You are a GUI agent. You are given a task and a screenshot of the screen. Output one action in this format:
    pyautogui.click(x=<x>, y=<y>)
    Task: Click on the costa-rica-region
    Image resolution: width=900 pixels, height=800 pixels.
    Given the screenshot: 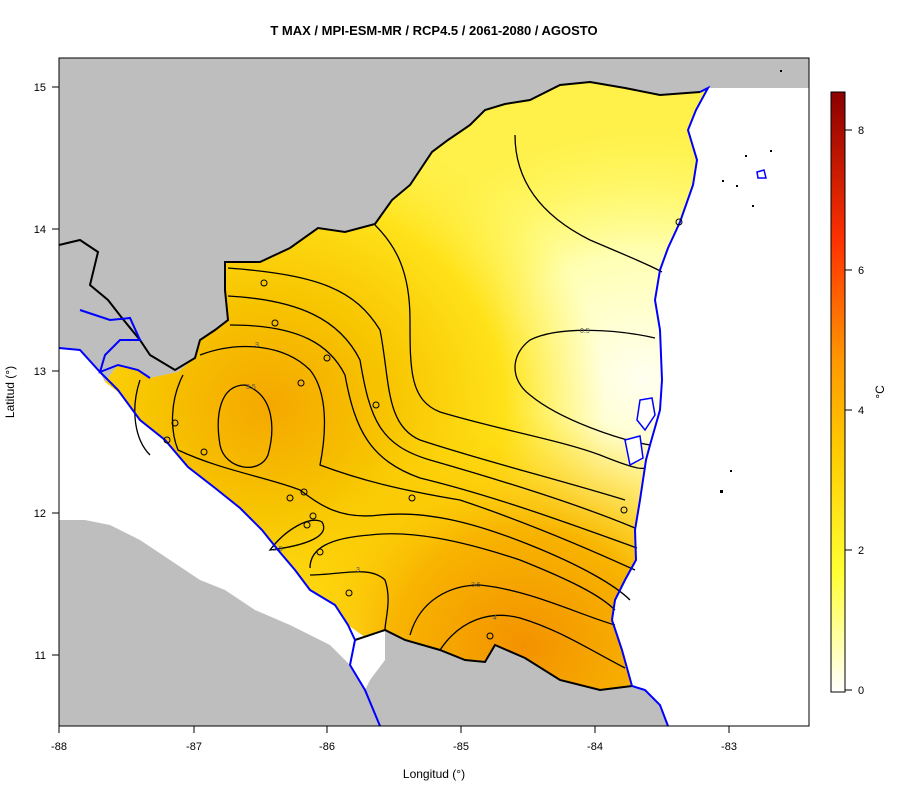 What is the action you would take?
    pyautogui.click(x=516, y=678)
    